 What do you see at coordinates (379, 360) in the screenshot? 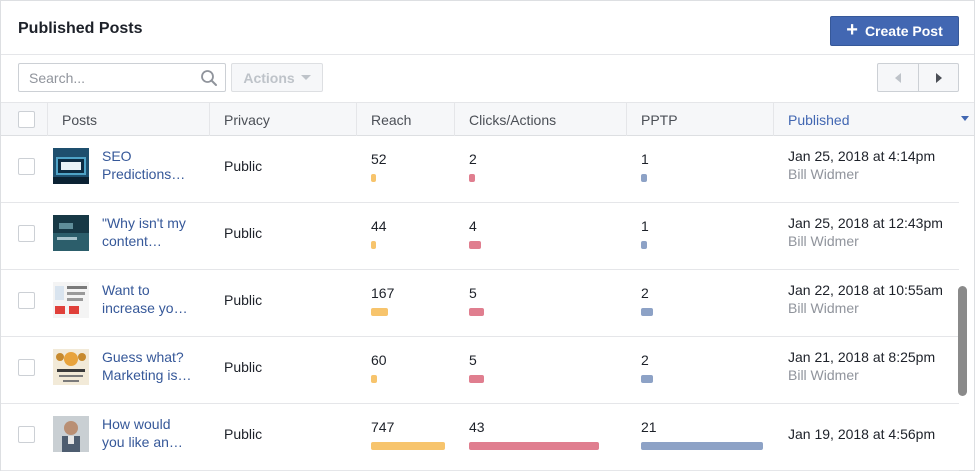
I see `reach-value: 60` at bounding box center [379, 360].